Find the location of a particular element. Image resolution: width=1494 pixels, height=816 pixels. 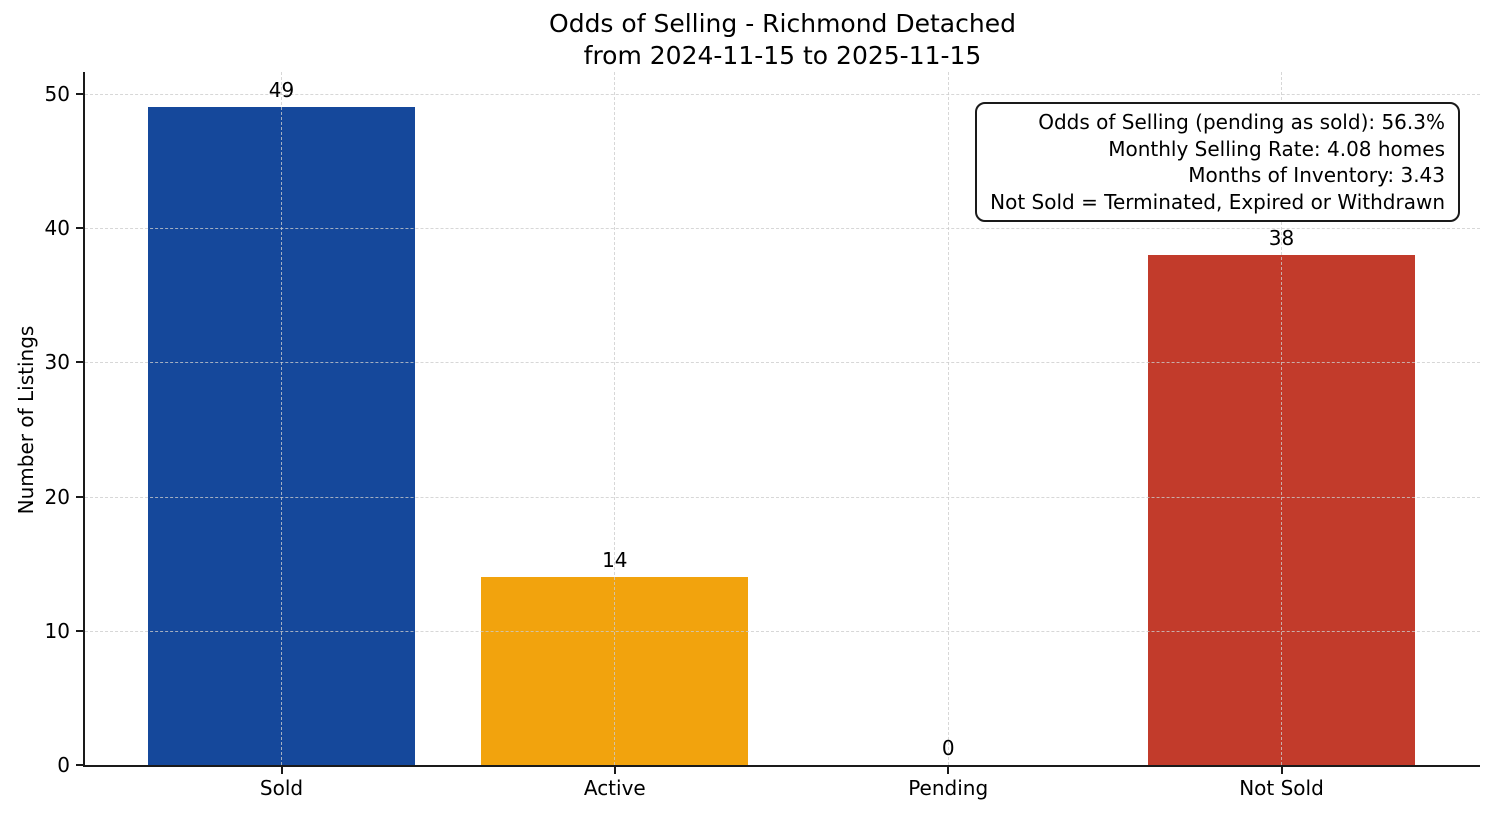

x-tick-label: Sold is located at coordinates (281, 788).